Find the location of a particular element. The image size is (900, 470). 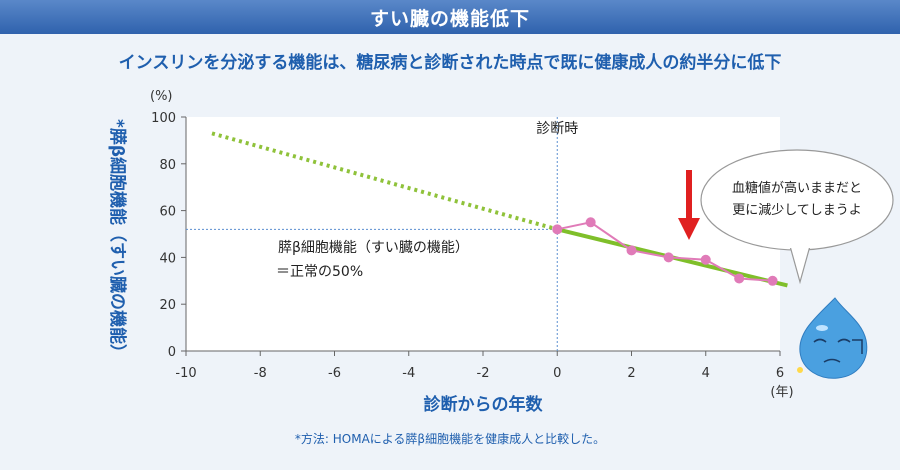

down-arrow-icon is located at coordinates (689, 205).